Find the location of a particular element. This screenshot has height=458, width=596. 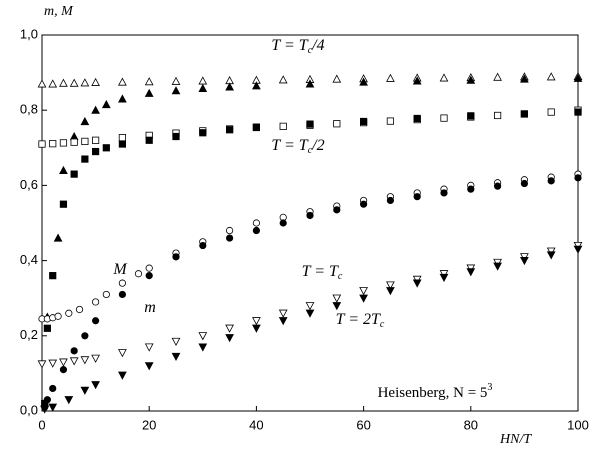

y-tick-label: 0,2 is located at coordinates (29, 334).